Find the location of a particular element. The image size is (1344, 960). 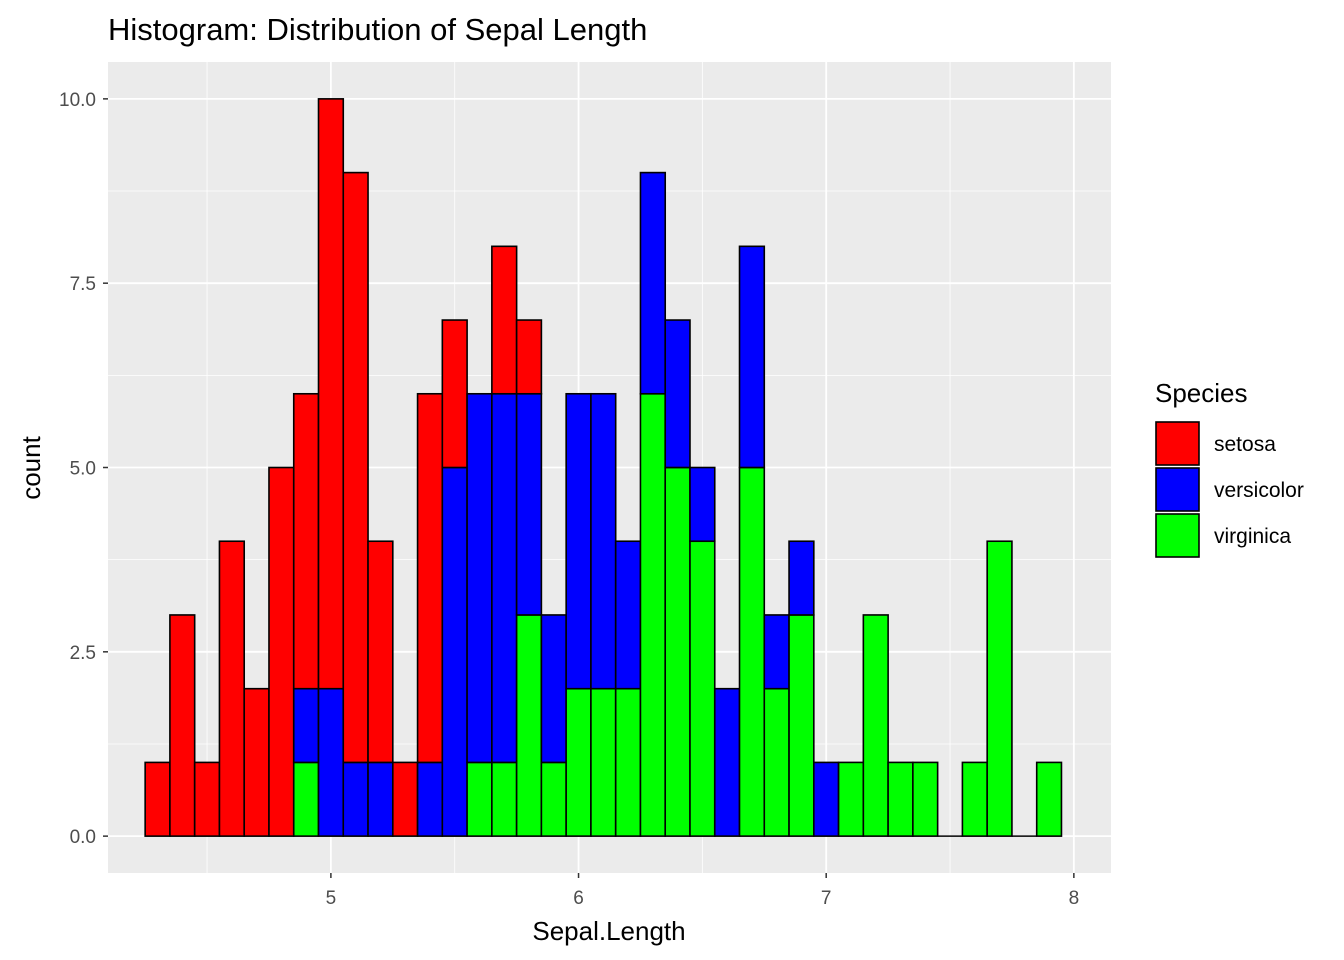

x-tick-label: 7 is located at coordinates (826, 898).